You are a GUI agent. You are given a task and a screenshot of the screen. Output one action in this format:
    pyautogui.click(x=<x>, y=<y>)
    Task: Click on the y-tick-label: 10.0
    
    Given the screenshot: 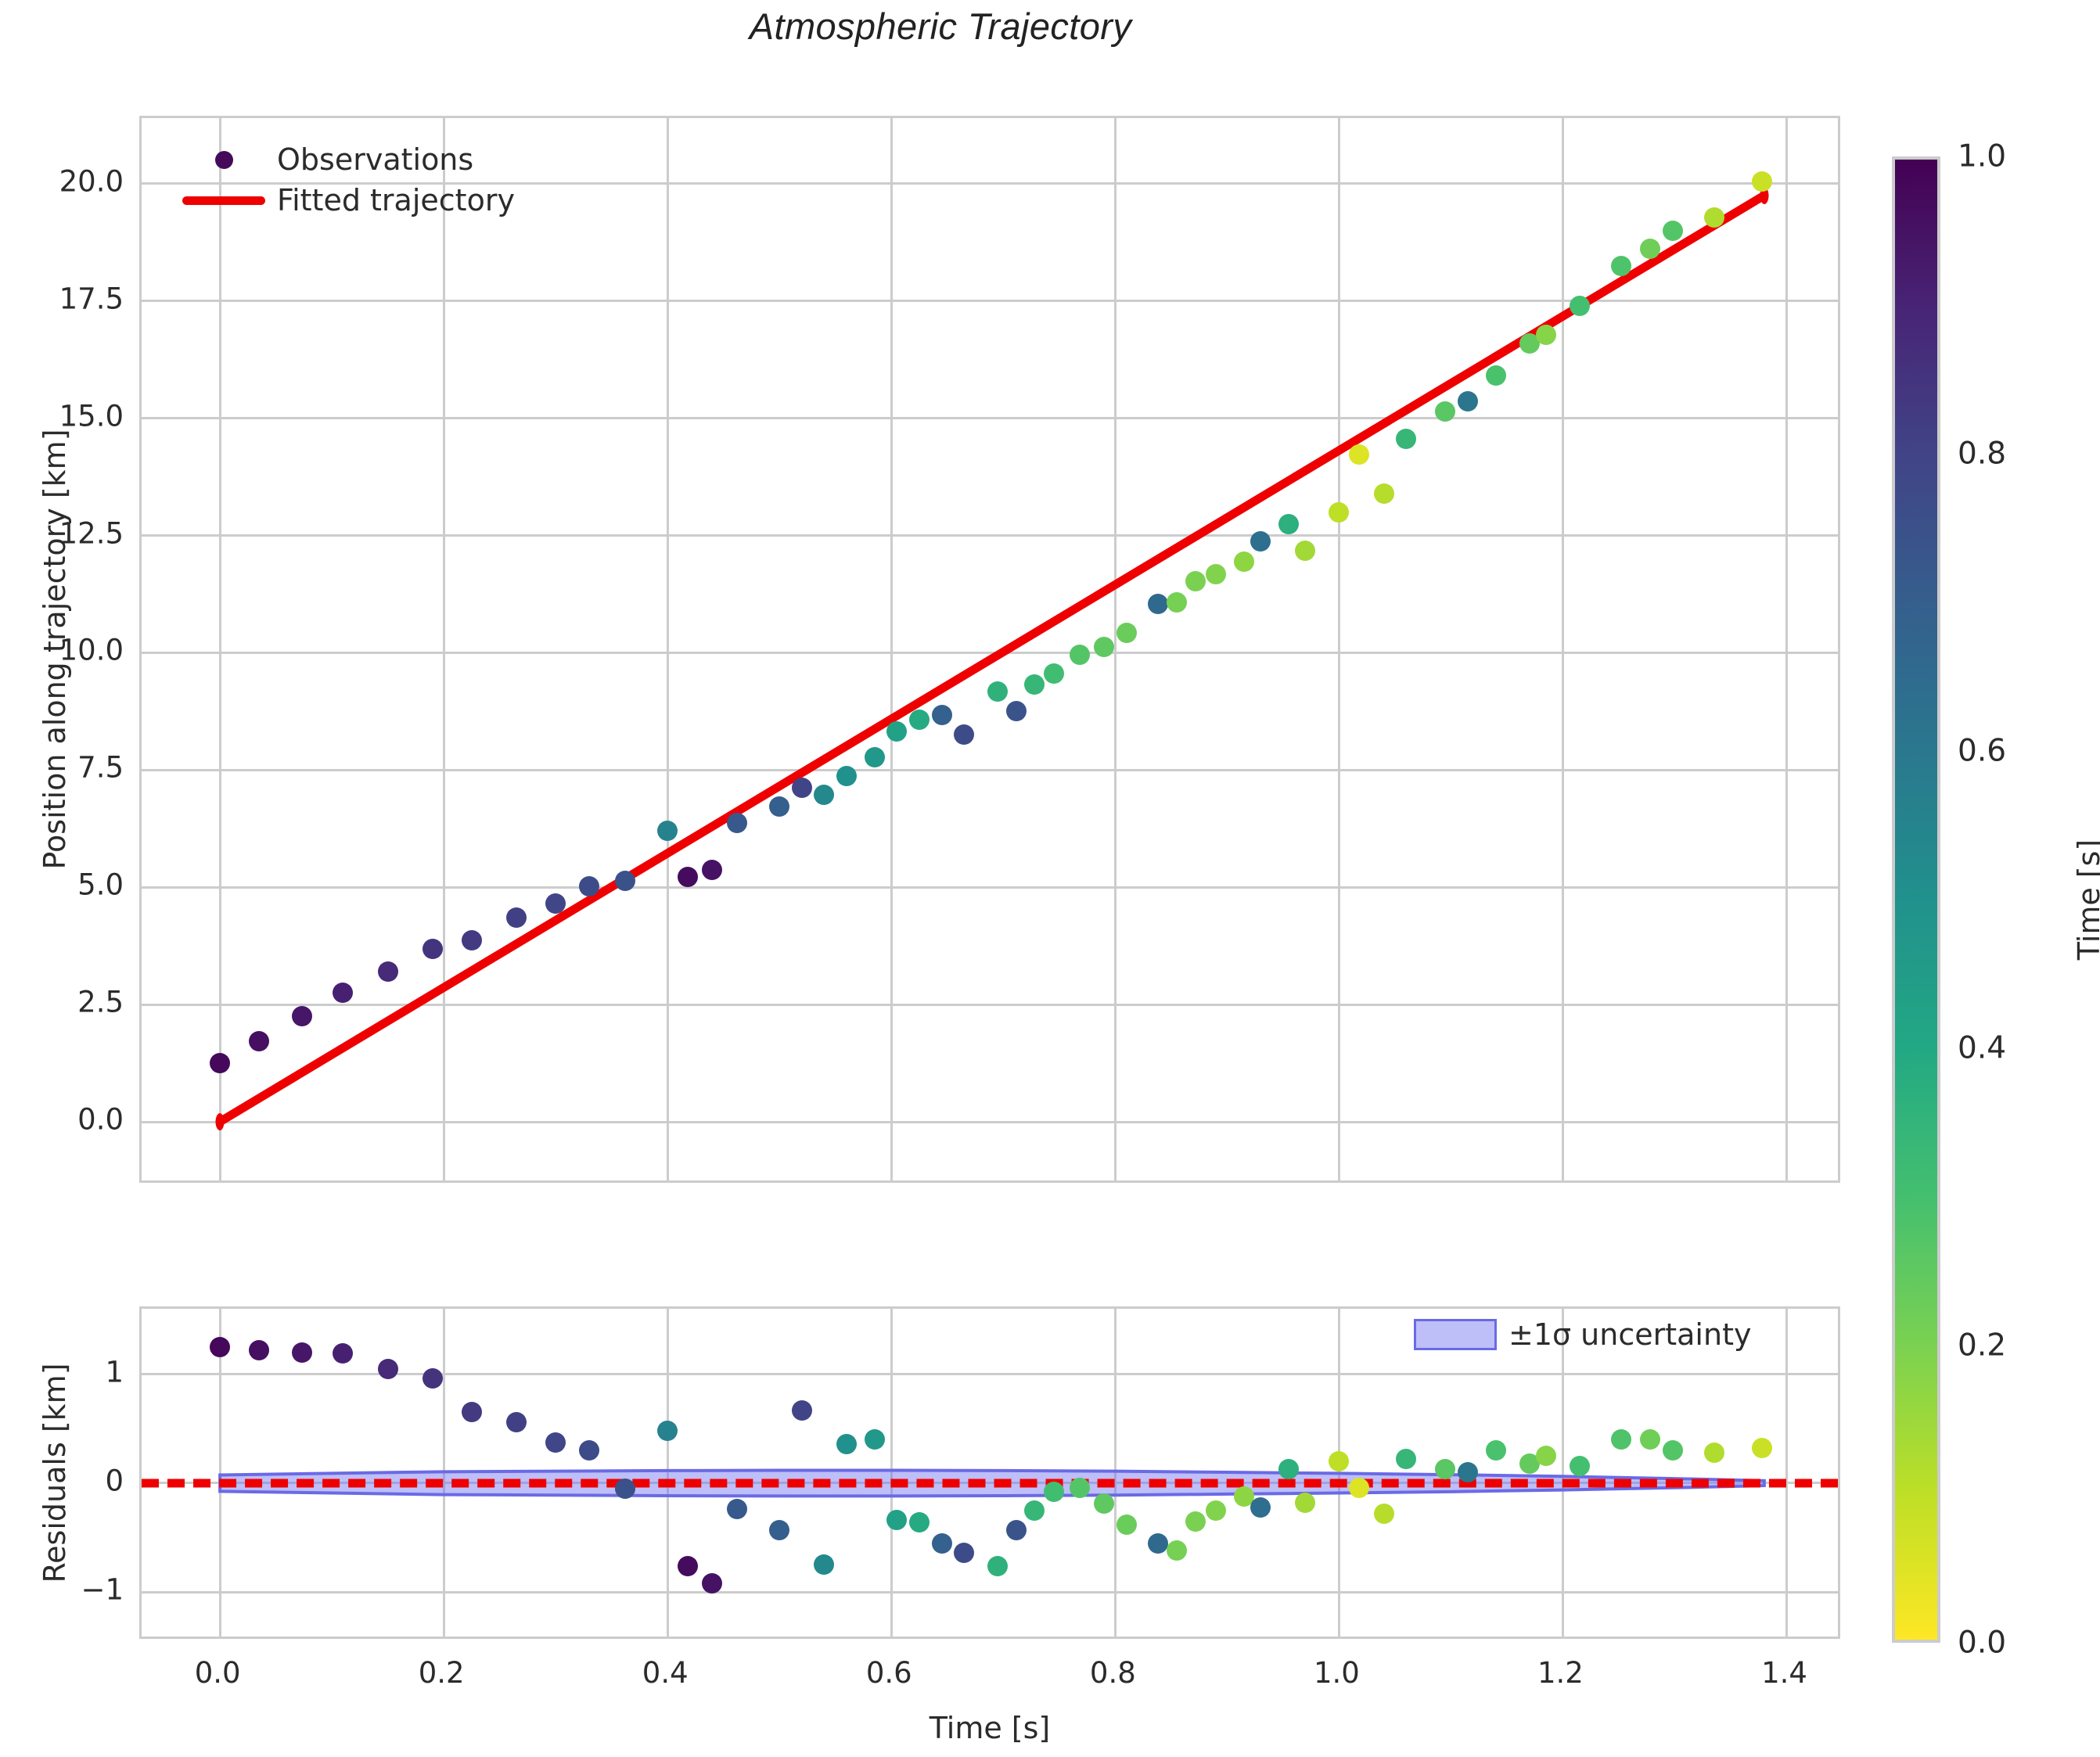 What is the action you would take?
    pyautogui.click(x=91, y=650)
    